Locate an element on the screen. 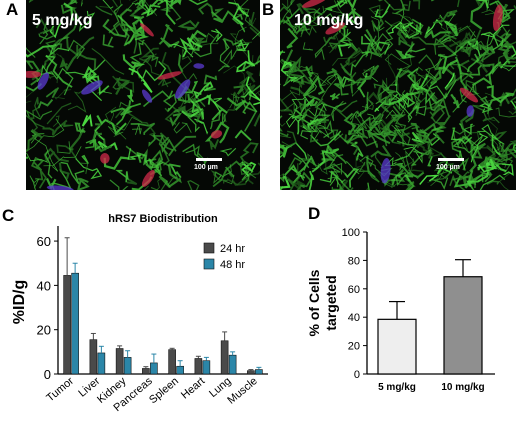 This screenshot has height=424, width=520. bar-48hr-liver is located at coordinates (101, 363).